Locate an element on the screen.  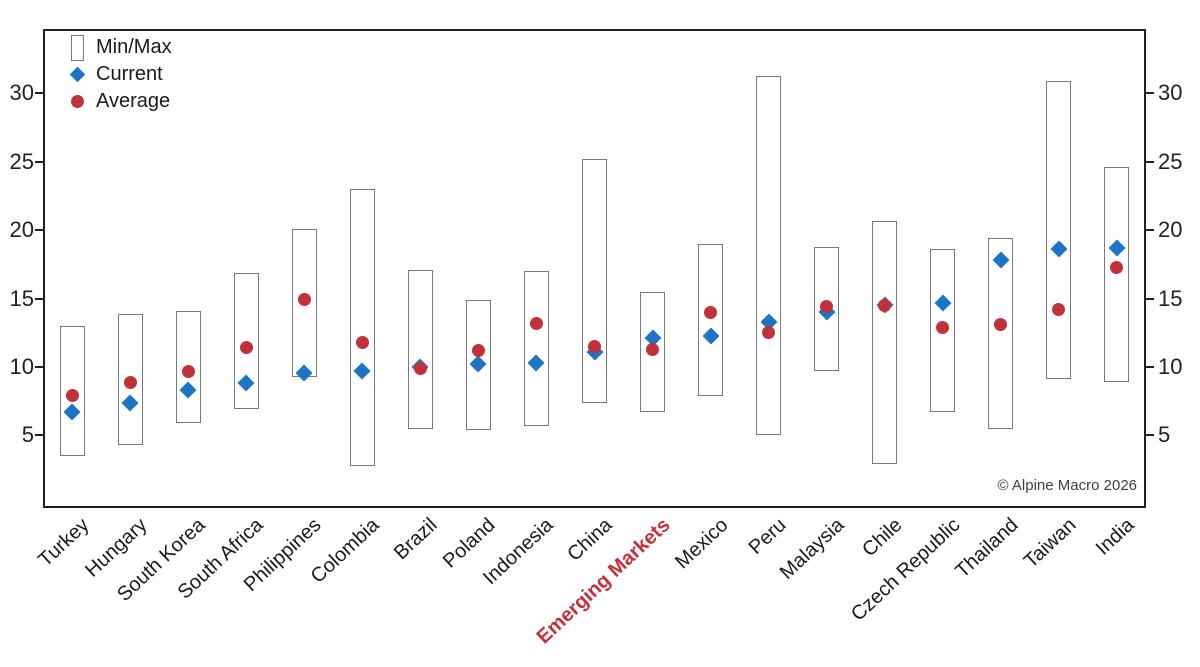
legend-item: Average is located at coordinates (117, 101).